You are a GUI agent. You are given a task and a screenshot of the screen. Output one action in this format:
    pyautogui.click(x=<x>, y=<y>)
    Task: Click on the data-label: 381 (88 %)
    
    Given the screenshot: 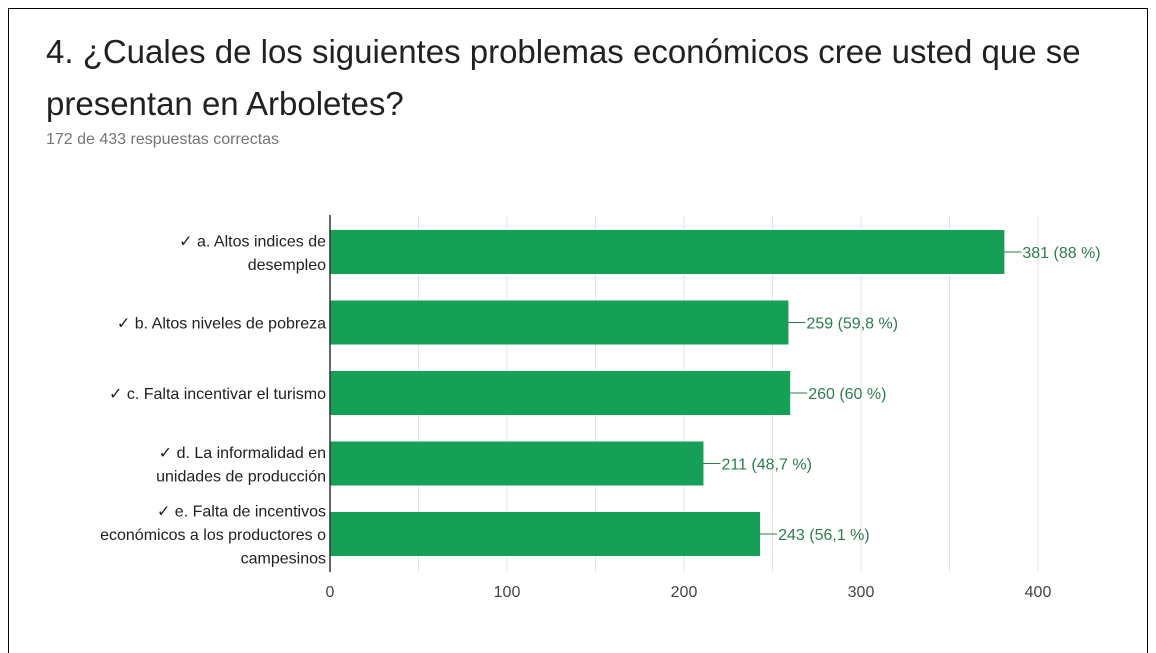 What is the action you would take?
    pyautogui.click(x=1061, y=253)
    